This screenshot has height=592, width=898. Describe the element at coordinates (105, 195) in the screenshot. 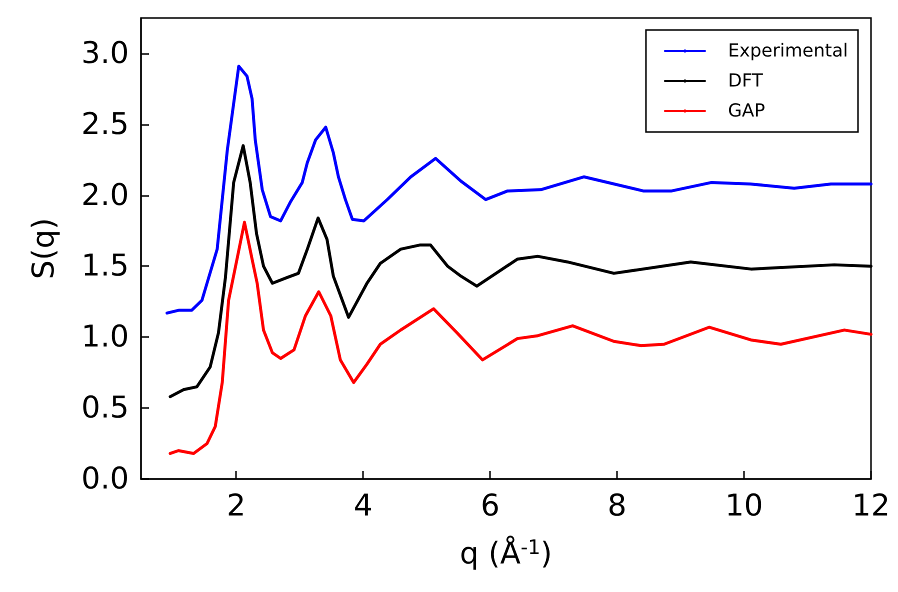

I see `y-tick-label: 2.0` at that location.